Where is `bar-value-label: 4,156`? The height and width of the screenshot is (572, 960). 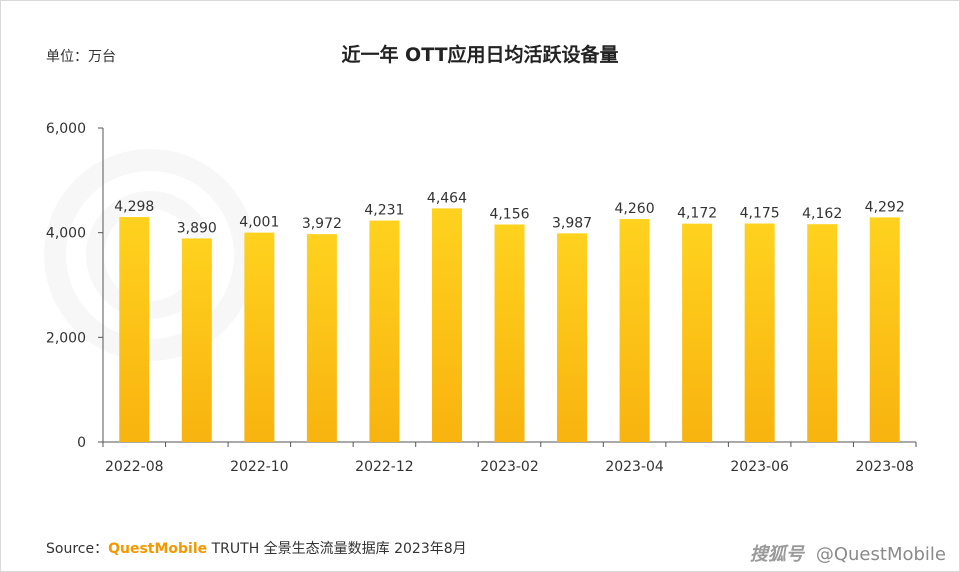 bar-value-label: 4,156 is located at coordinates (509, 215).